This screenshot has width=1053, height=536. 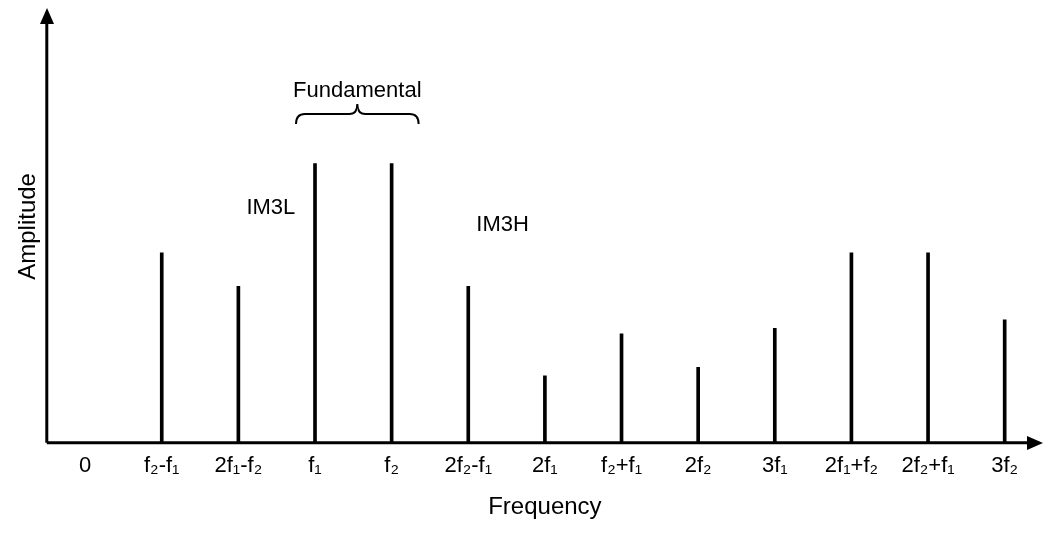 I want to click on y-axis-title: Amplitude, so click(x=27, y=226).